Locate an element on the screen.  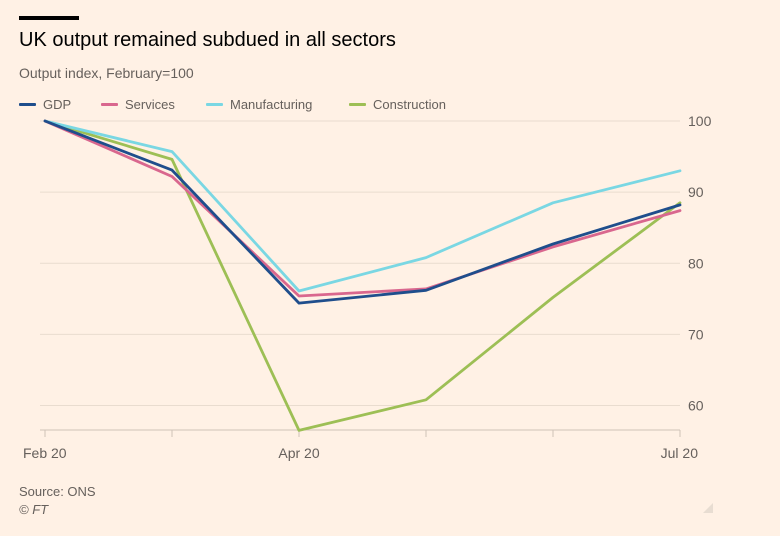
legend-label-services: Services is located at coordinates (150, 104).